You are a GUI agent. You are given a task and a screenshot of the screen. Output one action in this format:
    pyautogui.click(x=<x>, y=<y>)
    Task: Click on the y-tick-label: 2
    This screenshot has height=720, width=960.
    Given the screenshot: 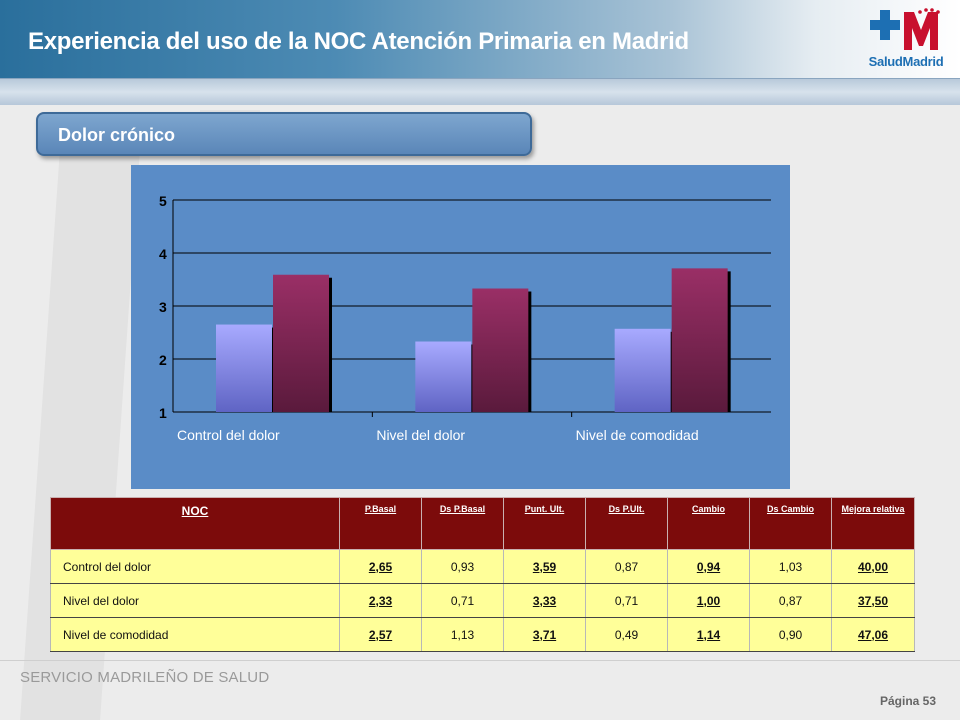 What is the action you would take?
    pyautogui.click(x=163, y=360)
    